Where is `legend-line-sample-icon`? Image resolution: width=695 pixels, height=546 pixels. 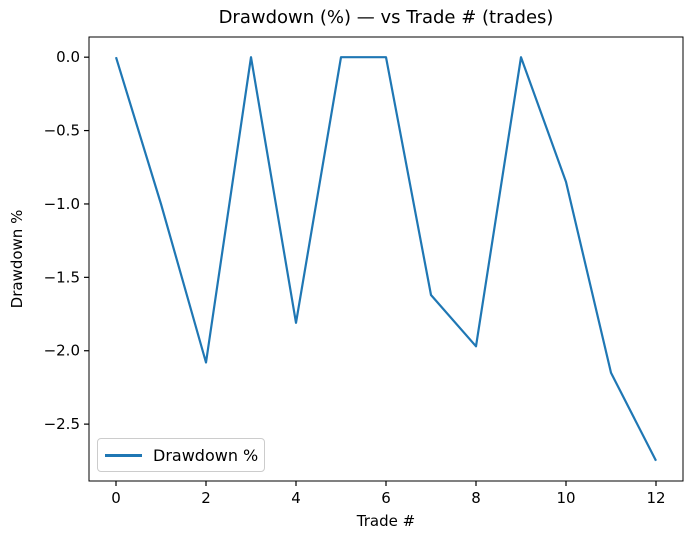
legend-line-sample-icon is located at coordinates (123, 455).